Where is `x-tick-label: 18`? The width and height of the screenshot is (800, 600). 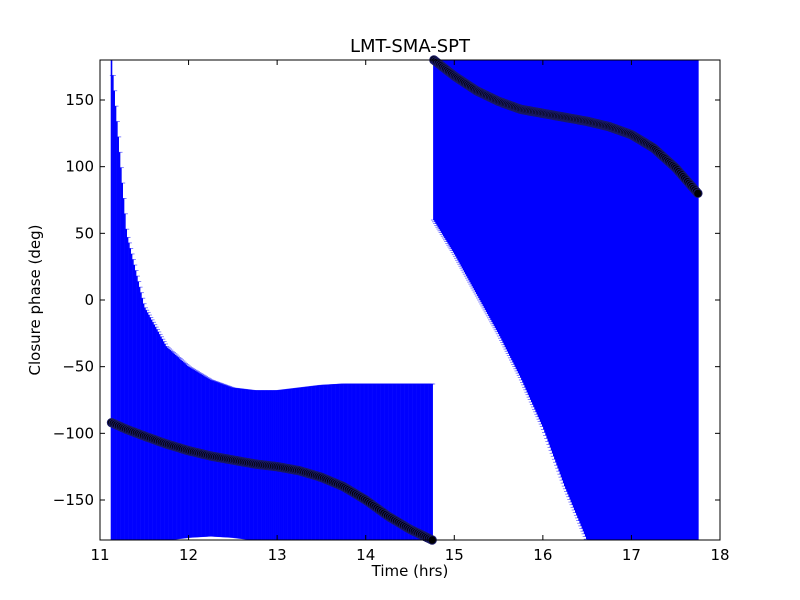 x-tick-label: 18 is located at coordinates (719, 555).